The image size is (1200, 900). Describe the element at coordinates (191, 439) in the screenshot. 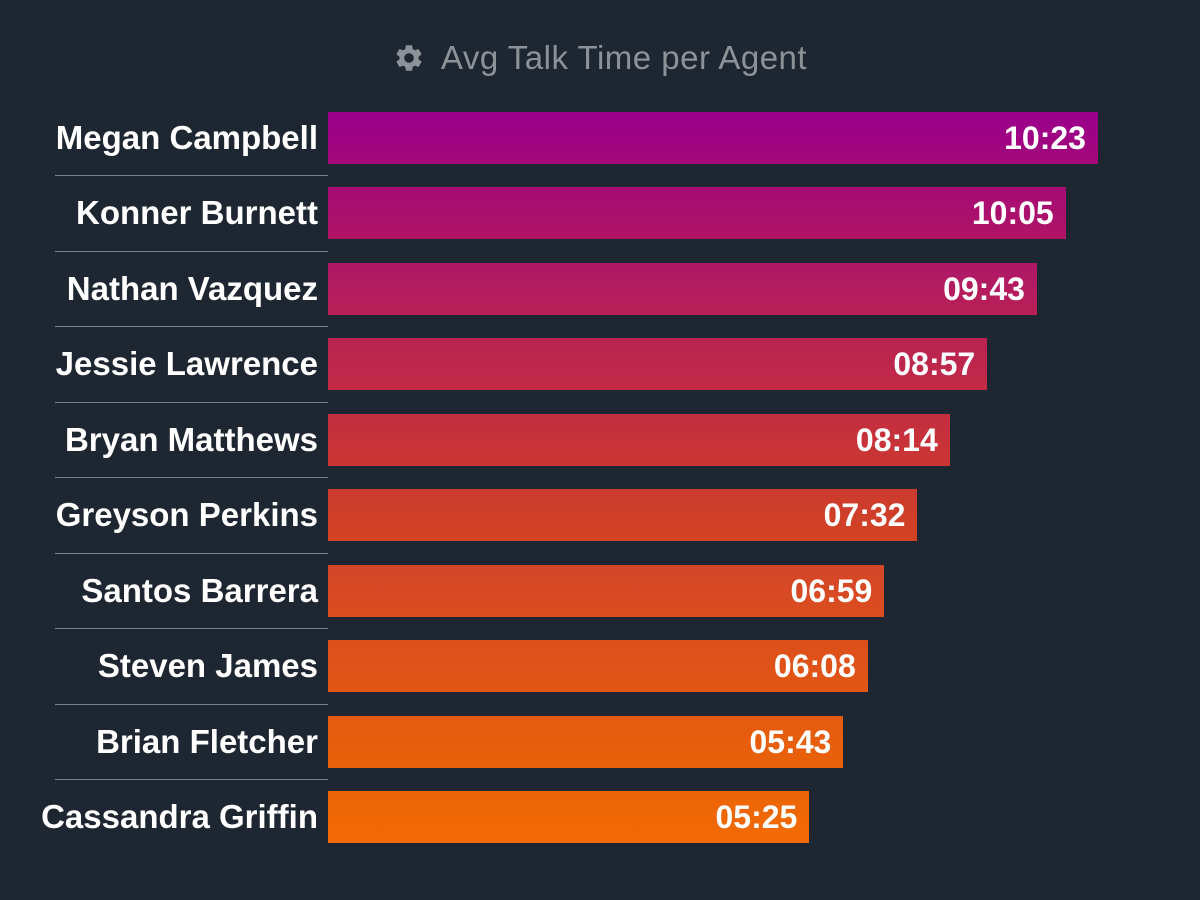

I see `agent-name-label: Bryan Matthews` at that location.